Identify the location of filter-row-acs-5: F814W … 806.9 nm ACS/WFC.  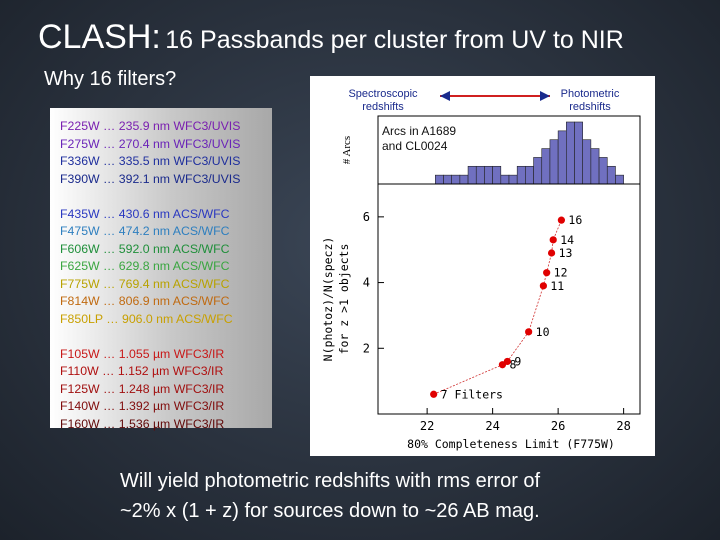
(145, 301).